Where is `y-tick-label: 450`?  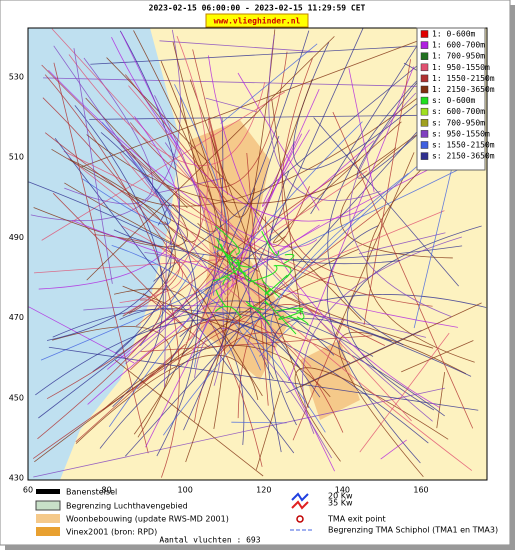 y-tick-label: 450 is located at coordinates (16, 397).